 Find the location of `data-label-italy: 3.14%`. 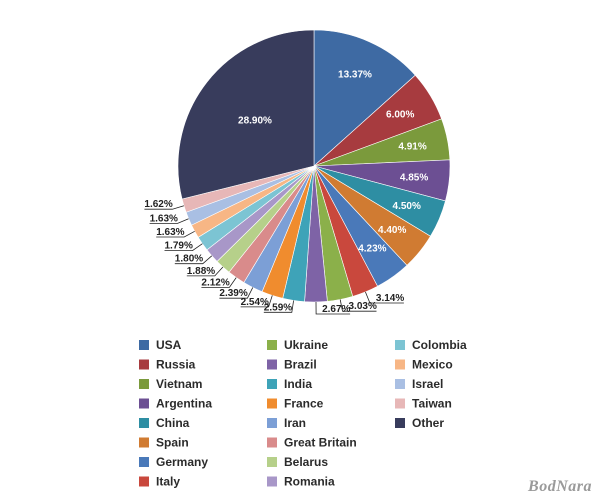

data-label-italy: 3.14% is located at coordinates (390, 298).